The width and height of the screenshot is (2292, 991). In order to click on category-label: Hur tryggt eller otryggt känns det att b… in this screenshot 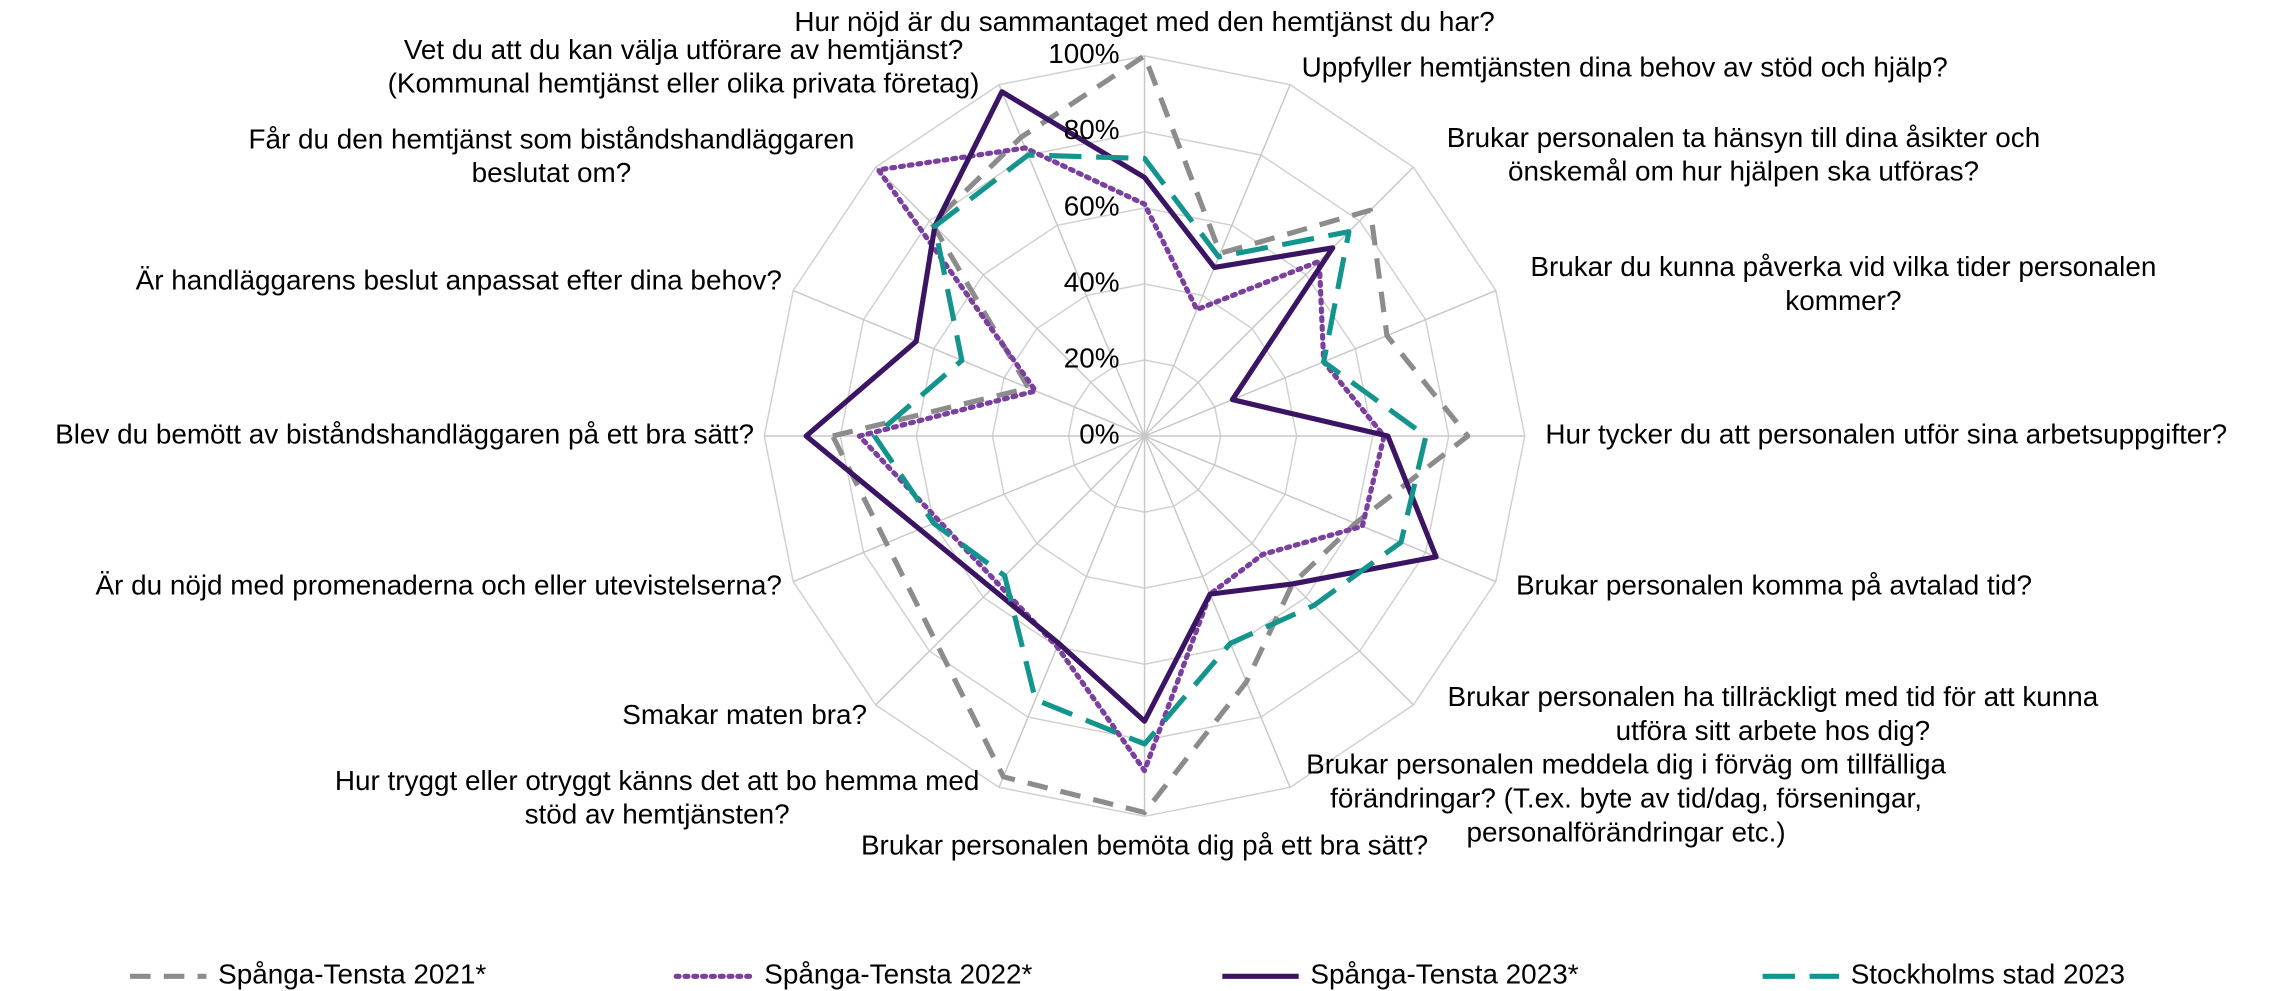, I will do `click(657, 780)`.